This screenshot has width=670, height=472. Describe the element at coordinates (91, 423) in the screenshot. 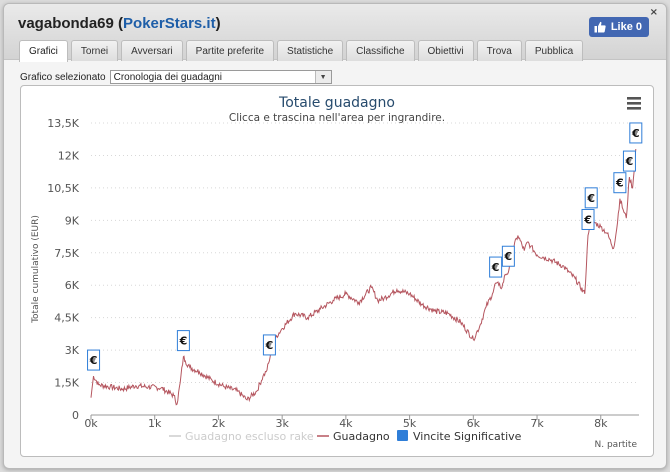

I see `x-tick-label: 0k` at that location.